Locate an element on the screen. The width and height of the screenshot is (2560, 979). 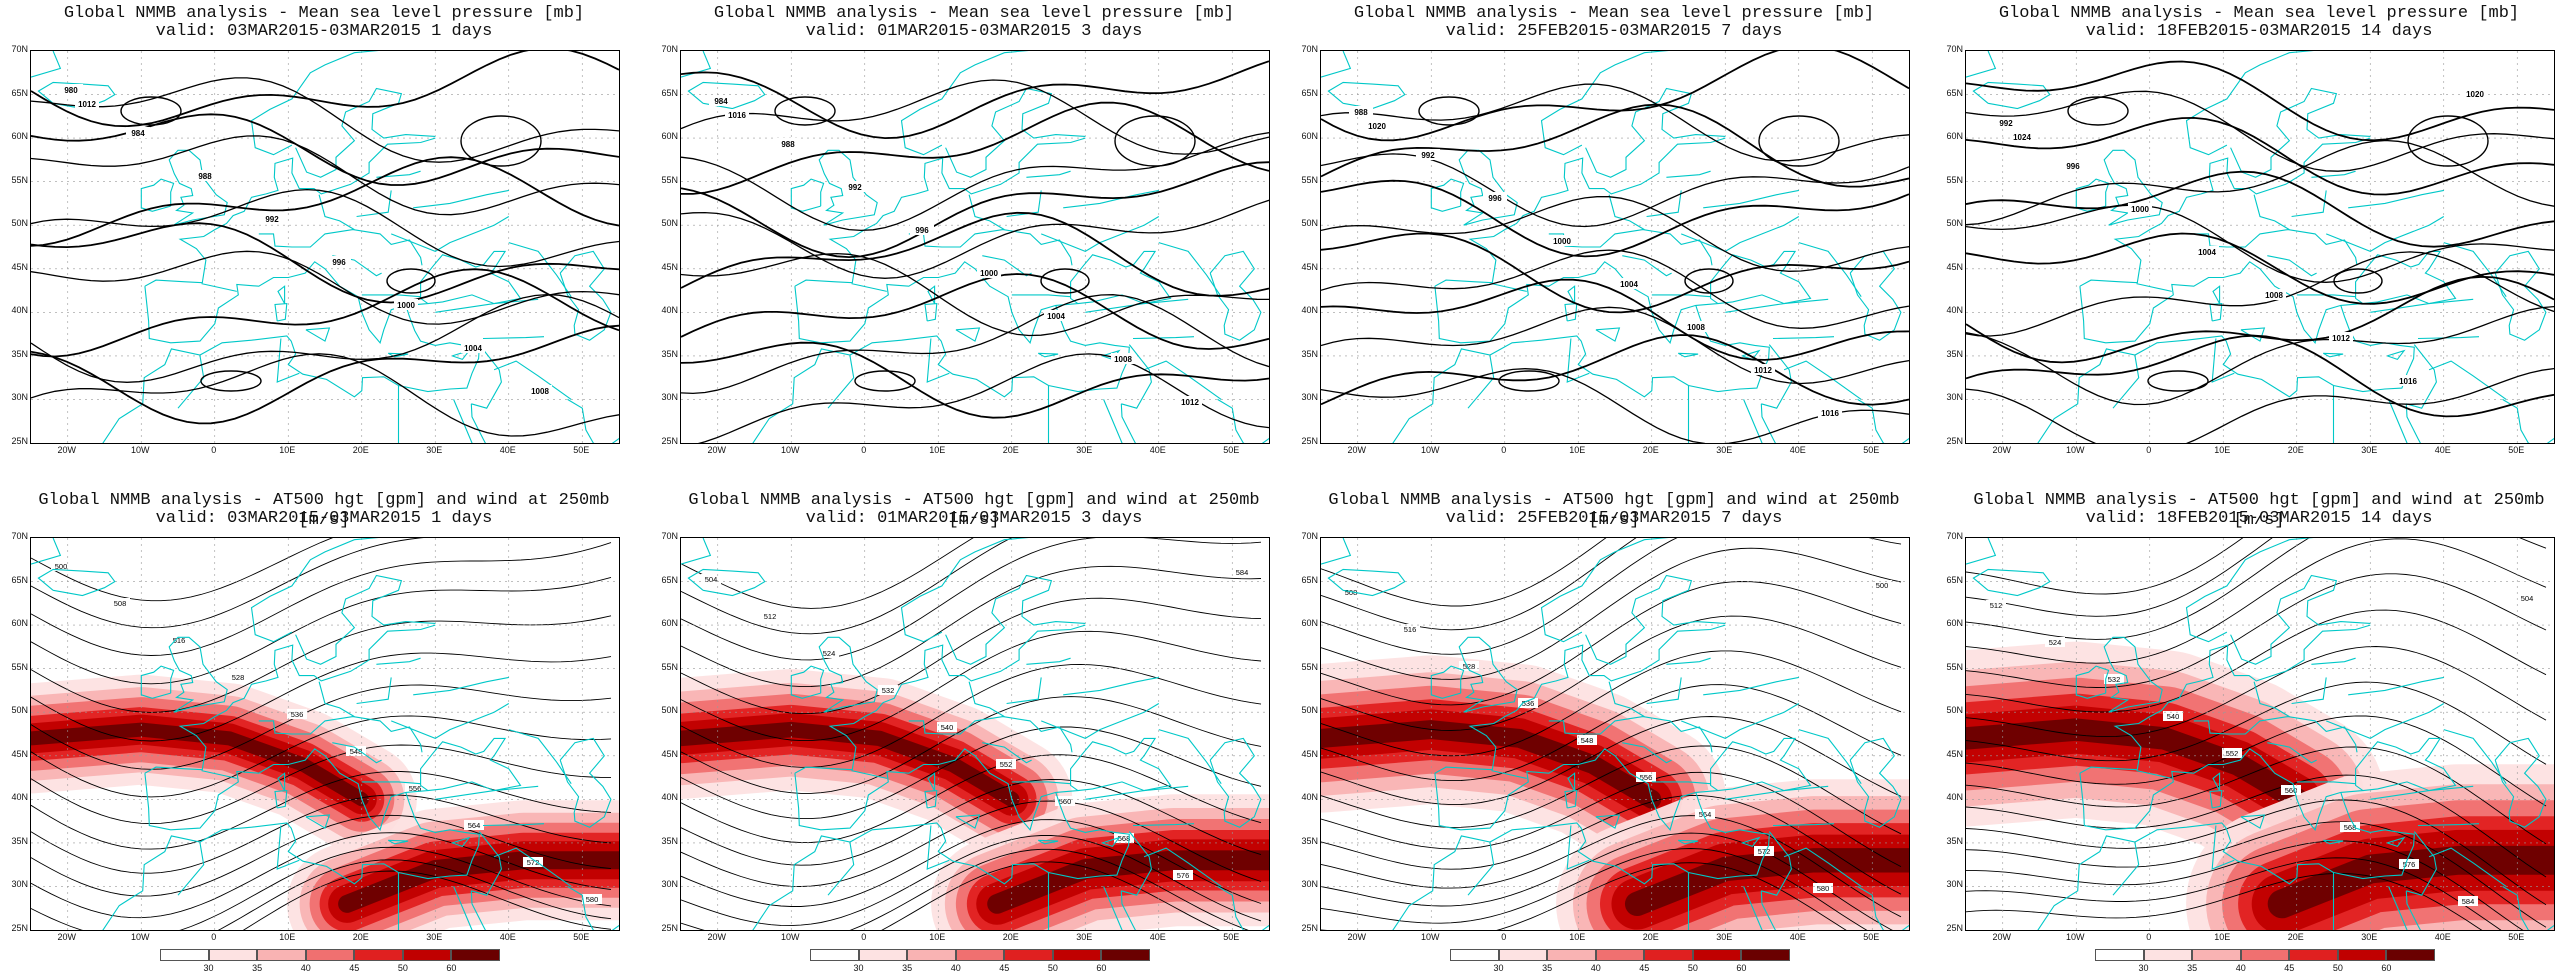
panel-valid-period: valid: 03MAR2015-03MAR2015 1 days is located at coordinates (324, 518).